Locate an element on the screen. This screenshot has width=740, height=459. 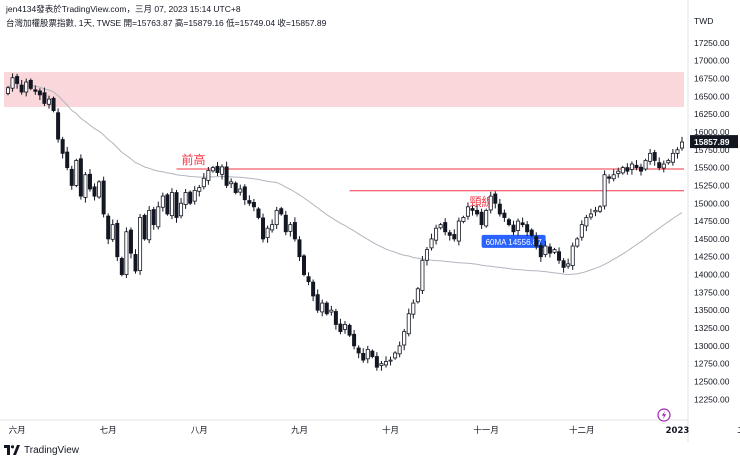
tradingview-logo-icon is located at coordinates (12, 450).